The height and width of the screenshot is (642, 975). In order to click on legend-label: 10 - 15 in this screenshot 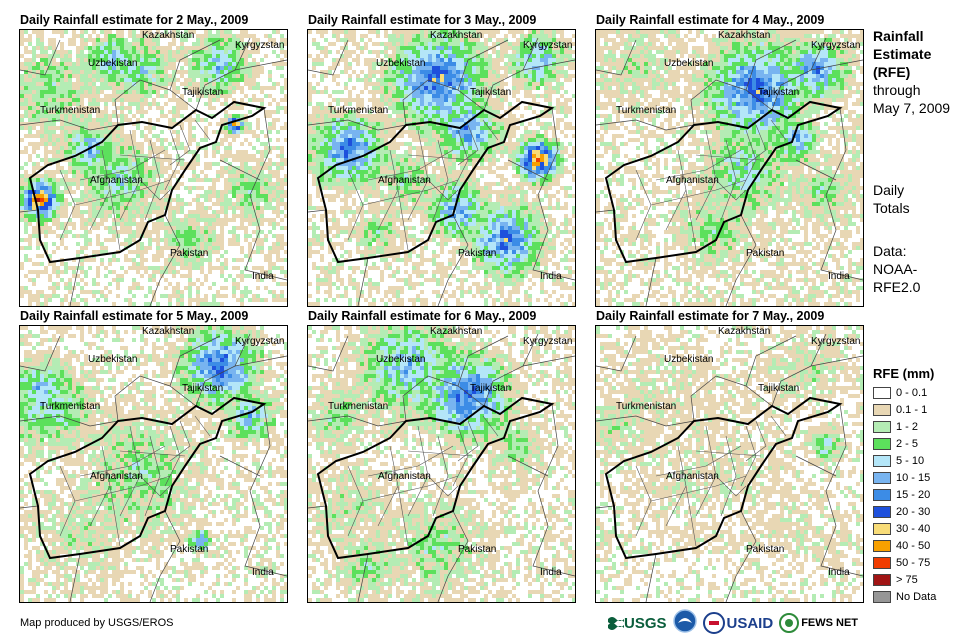, I will do `click(913, 478)`.